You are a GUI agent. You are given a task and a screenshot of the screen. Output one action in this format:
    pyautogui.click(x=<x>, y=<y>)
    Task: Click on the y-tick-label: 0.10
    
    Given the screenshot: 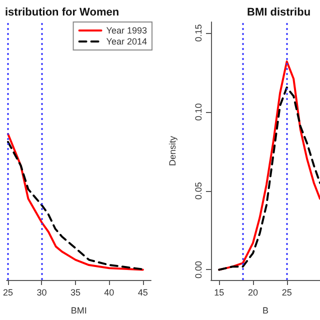 What is the action you would take?
    pyautogui.click(x=199, y=112)
    